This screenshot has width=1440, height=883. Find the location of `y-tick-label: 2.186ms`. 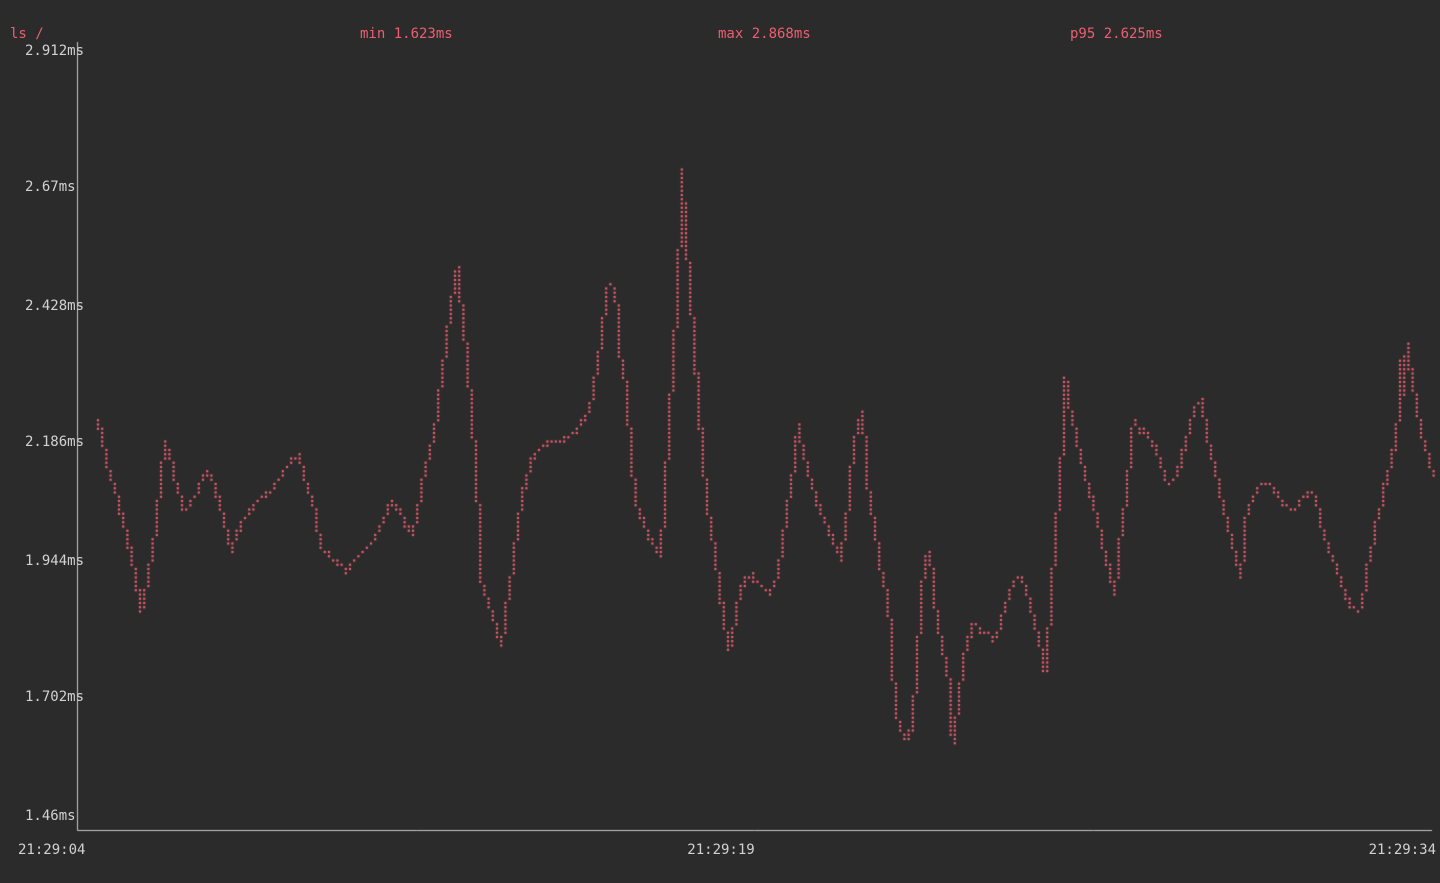

y-tick-label: 2.186ms is located at coordinates (55, 441).